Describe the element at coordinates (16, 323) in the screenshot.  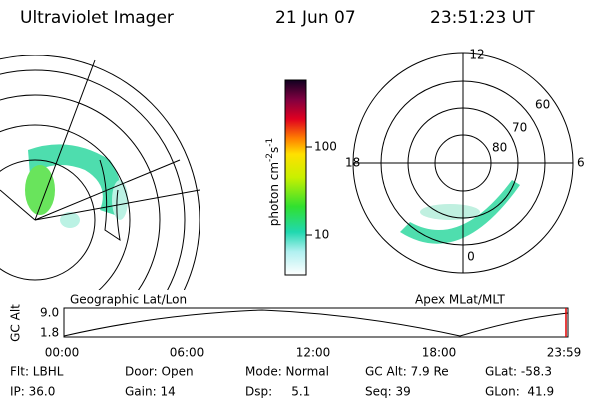
I see `axis-label: GC Alt` at that location.